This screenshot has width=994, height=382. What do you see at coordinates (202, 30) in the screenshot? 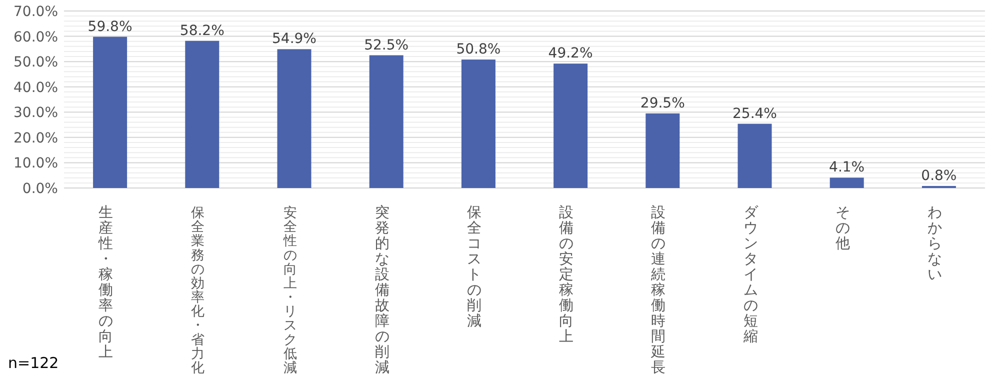
I see `text: 58.2%` at bounding box center [202, 30].